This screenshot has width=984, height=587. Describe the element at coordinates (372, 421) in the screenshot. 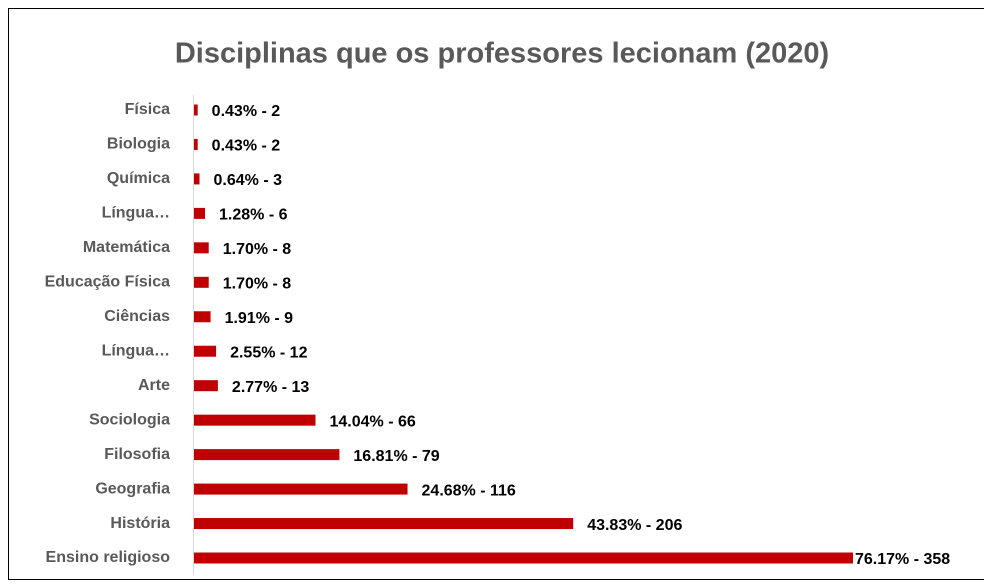

I see `data-label: 14.04% - 66` at that location.